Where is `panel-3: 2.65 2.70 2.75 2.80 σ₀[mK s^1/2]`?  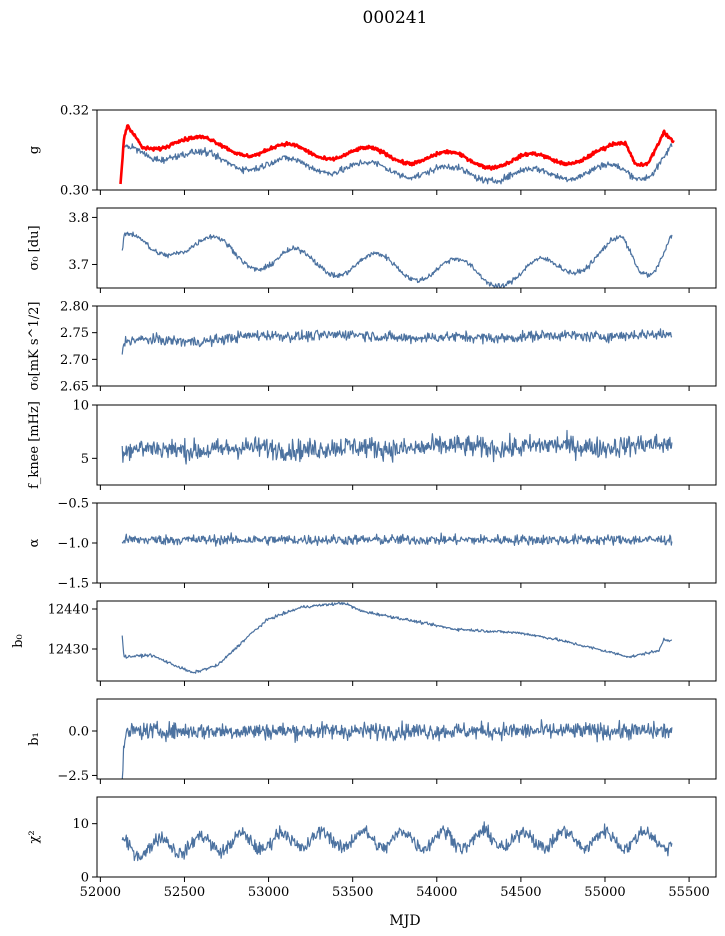 panel-3: 2.65 2.70 2.75 2.80 σ₀[mK s^1/2] is located at coordinates (372, 347).